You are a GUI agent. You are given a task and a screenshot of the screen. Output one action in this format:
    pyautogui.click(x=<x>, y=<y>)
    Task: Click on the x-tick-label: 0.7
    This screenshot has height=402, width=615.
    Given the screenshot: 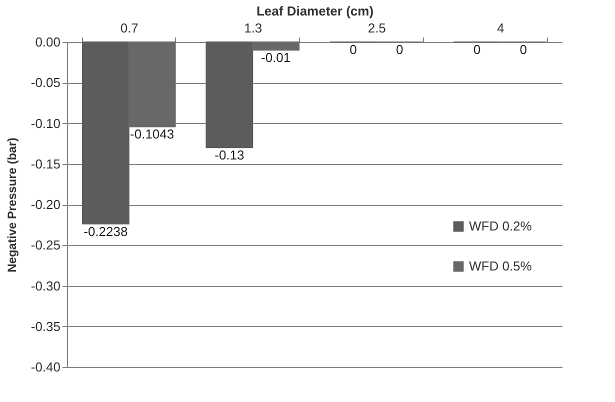 What is the action you would take?
    pyautogui.click(x=129, y=28)
    